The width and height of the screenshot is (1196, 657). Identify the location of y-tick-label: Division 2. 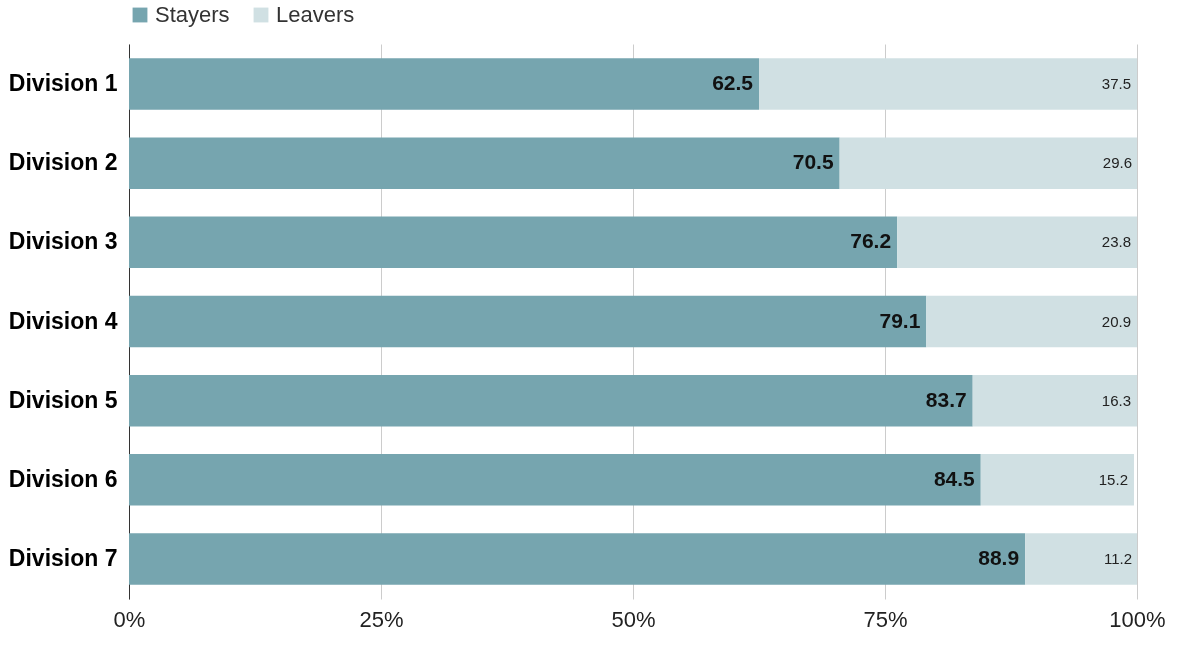
(63, 162).